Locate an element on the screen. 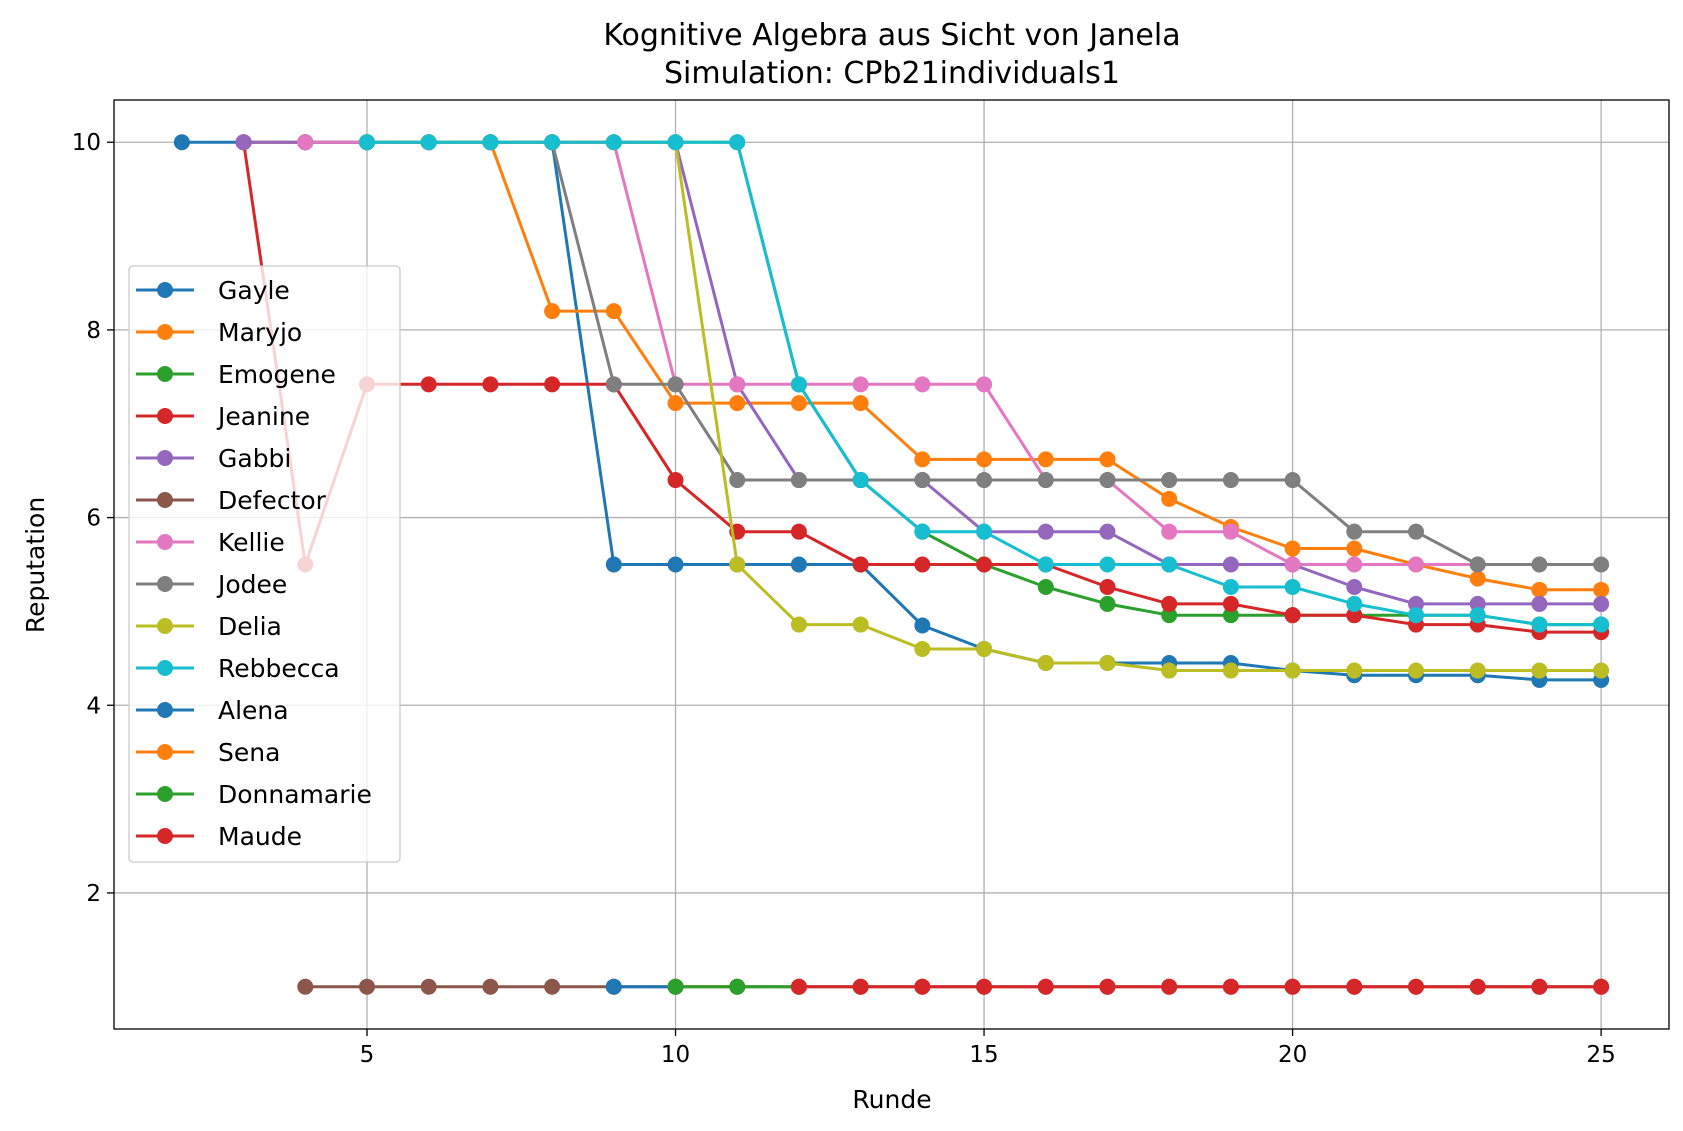 The width and height of the screenshot is (1683, 1131). legend-item-defector: Defector is located at coordinates (231, 500).